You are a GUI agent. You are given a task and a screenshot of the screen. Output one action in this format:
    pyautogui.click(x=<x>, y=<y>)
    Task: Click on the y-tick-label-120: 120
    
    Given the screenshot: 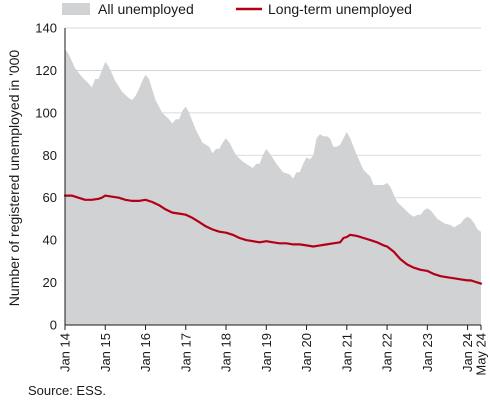 What is the action you would take?
    pyautogui.click(x=46, y=70)
    